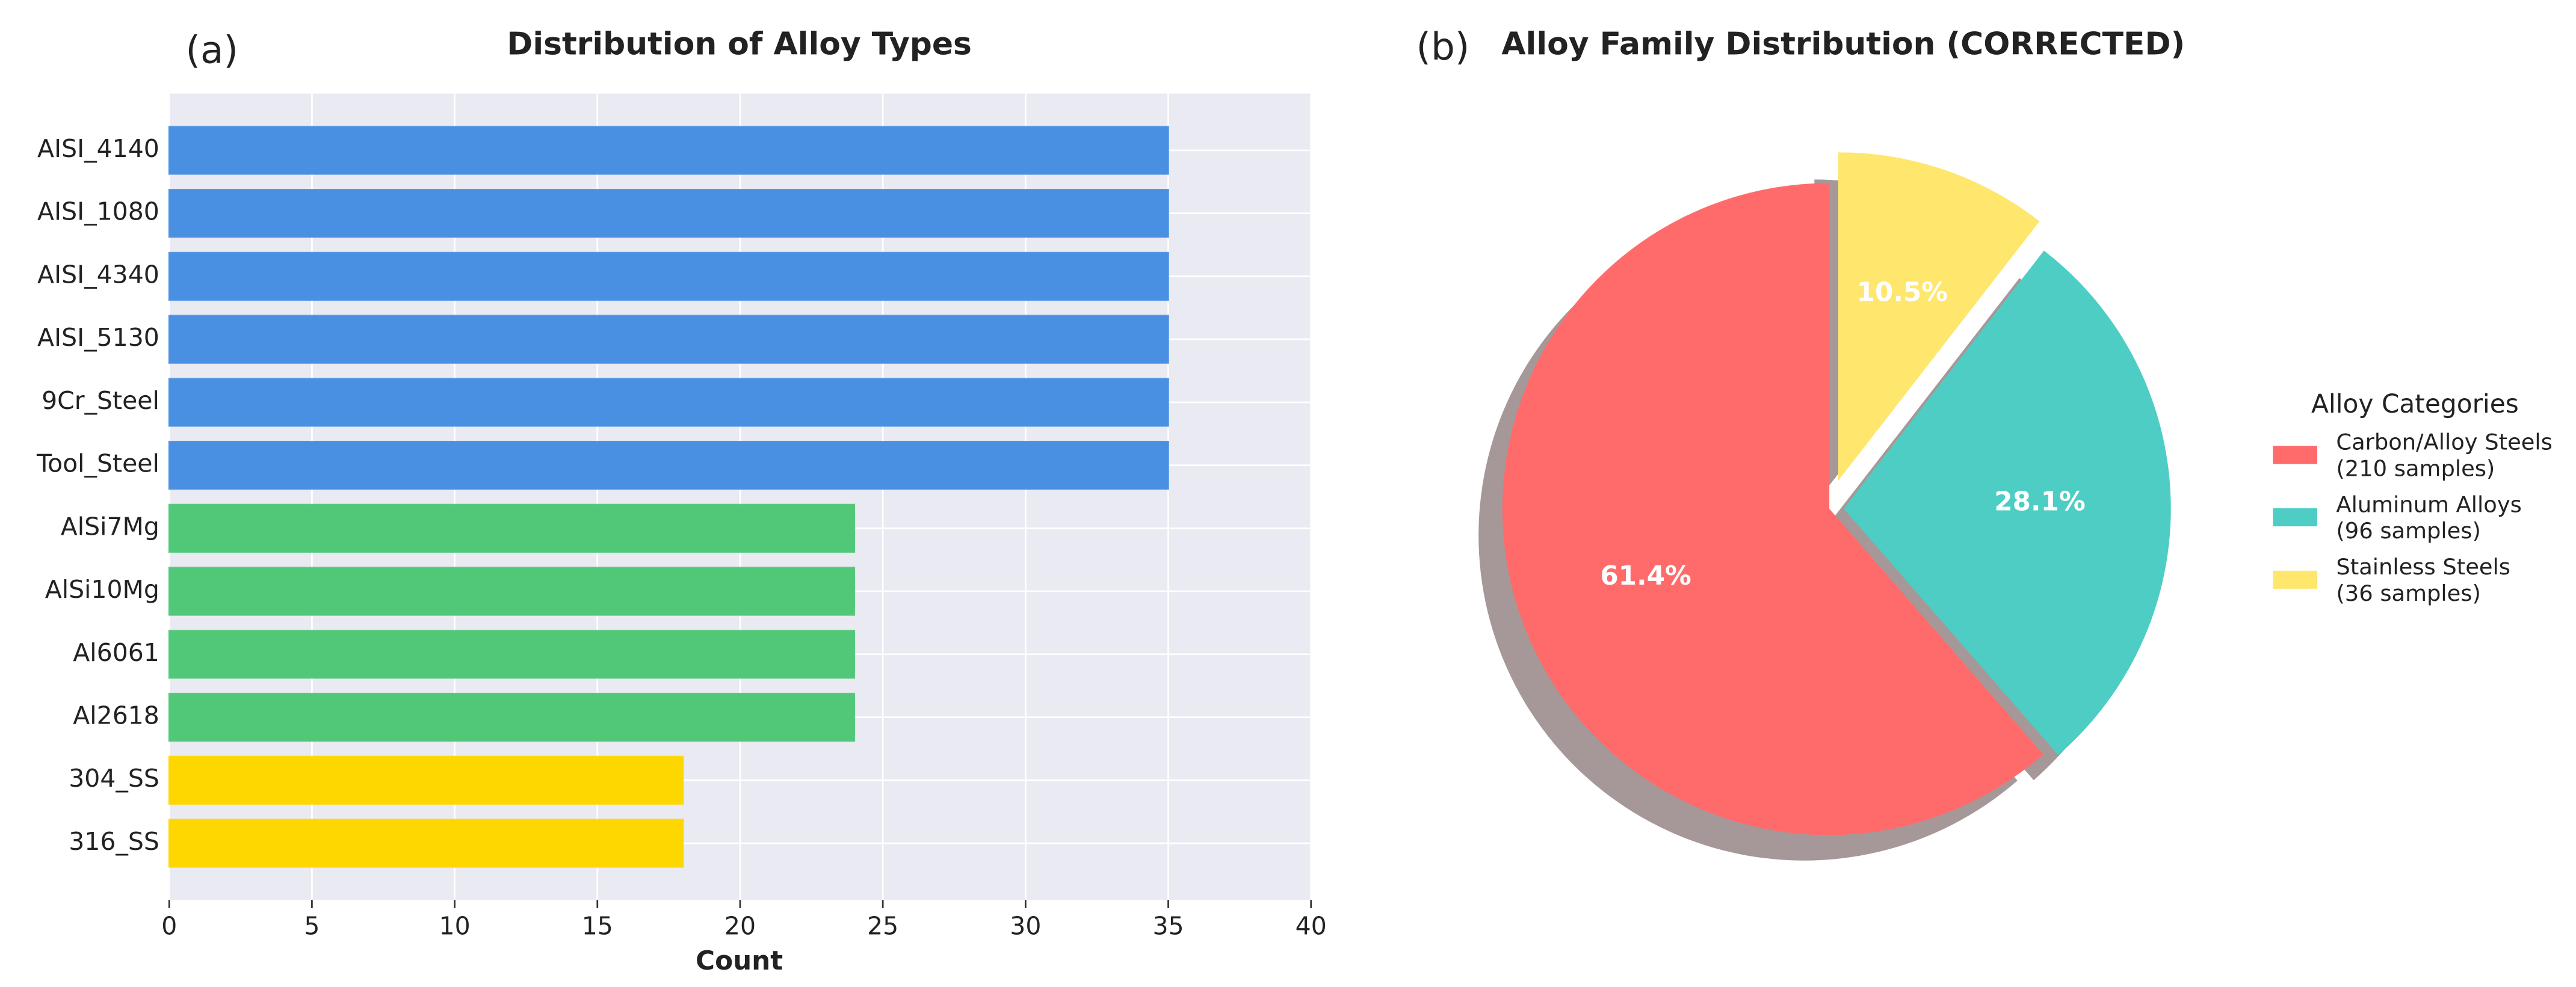  I want to click on legend-label: (36 samples), so click(2408, 593).